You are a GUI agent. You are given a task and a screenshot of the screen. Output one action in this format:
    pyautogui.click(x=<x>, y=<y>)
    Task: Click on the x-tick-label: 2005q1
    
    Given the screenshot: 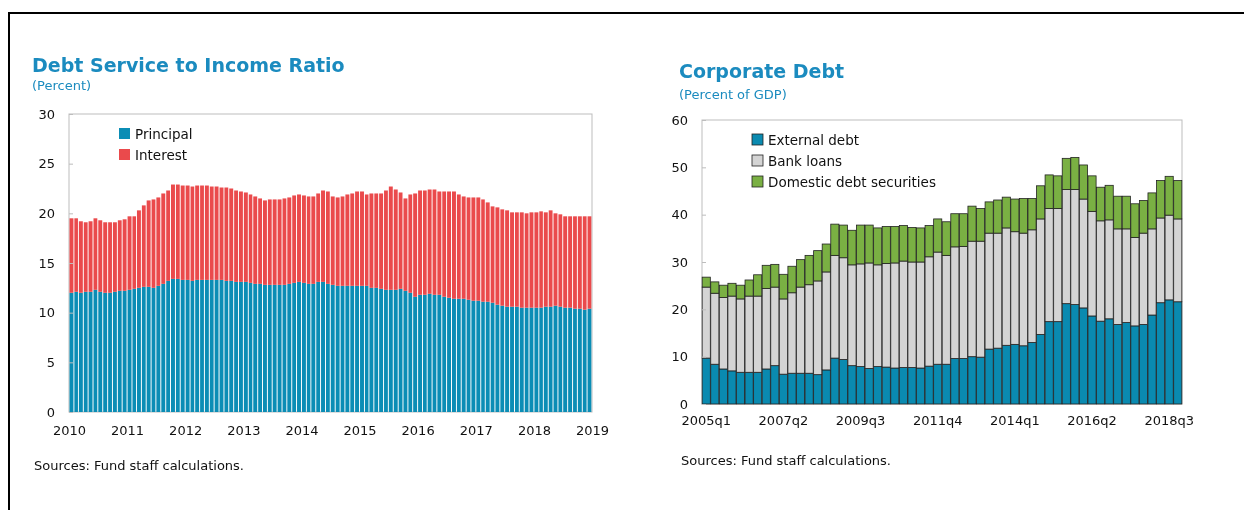 What is the action you would take?
    pyautogui.click(x=706, y=421)
    